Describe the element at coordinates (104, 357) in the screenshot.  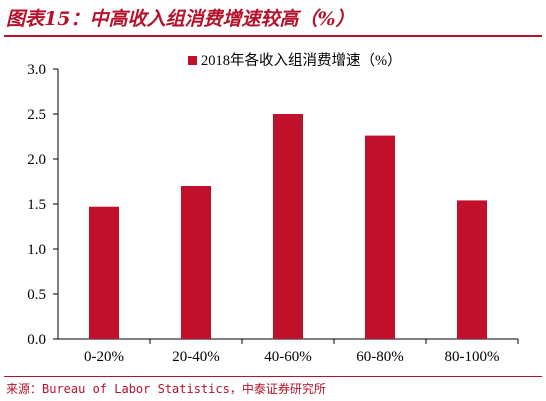
I see `x-tick-label: 0-20%` at that location.